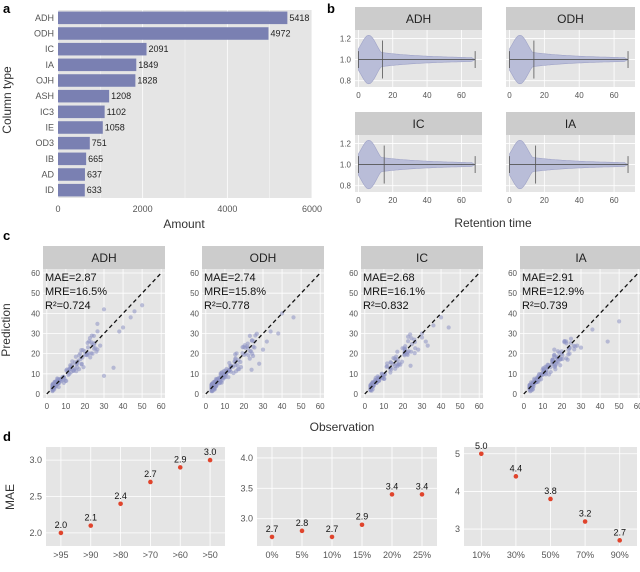 This screenshot has height=572, width=640. Describe the element at coordinates (271, 555) in the screenshot. I see `x-tick-label: 0%` at that location.